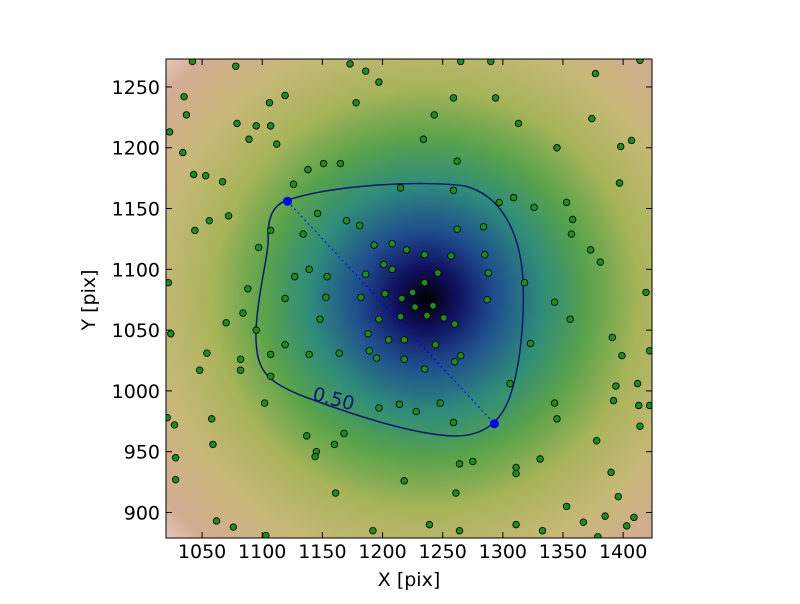  Describe the element at coordinates (409, 580) in the screenshot. I see `x-axis-label: X [pix]` at that location.